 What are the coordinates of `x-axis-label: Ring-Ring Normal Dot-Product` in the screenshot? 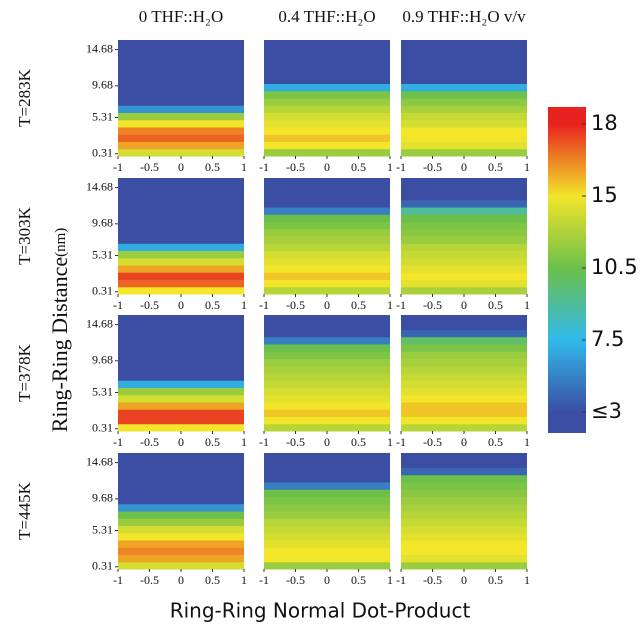 It's located at (320, 611).